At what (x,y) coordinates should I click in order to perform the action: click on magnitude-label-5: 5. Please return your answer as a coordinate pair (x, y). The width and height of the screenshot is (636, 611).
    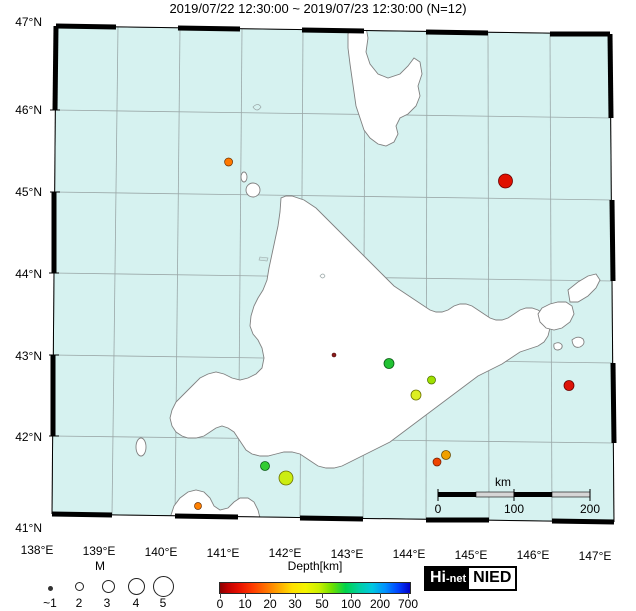
    Looking at the image, I should click on (163, 603).